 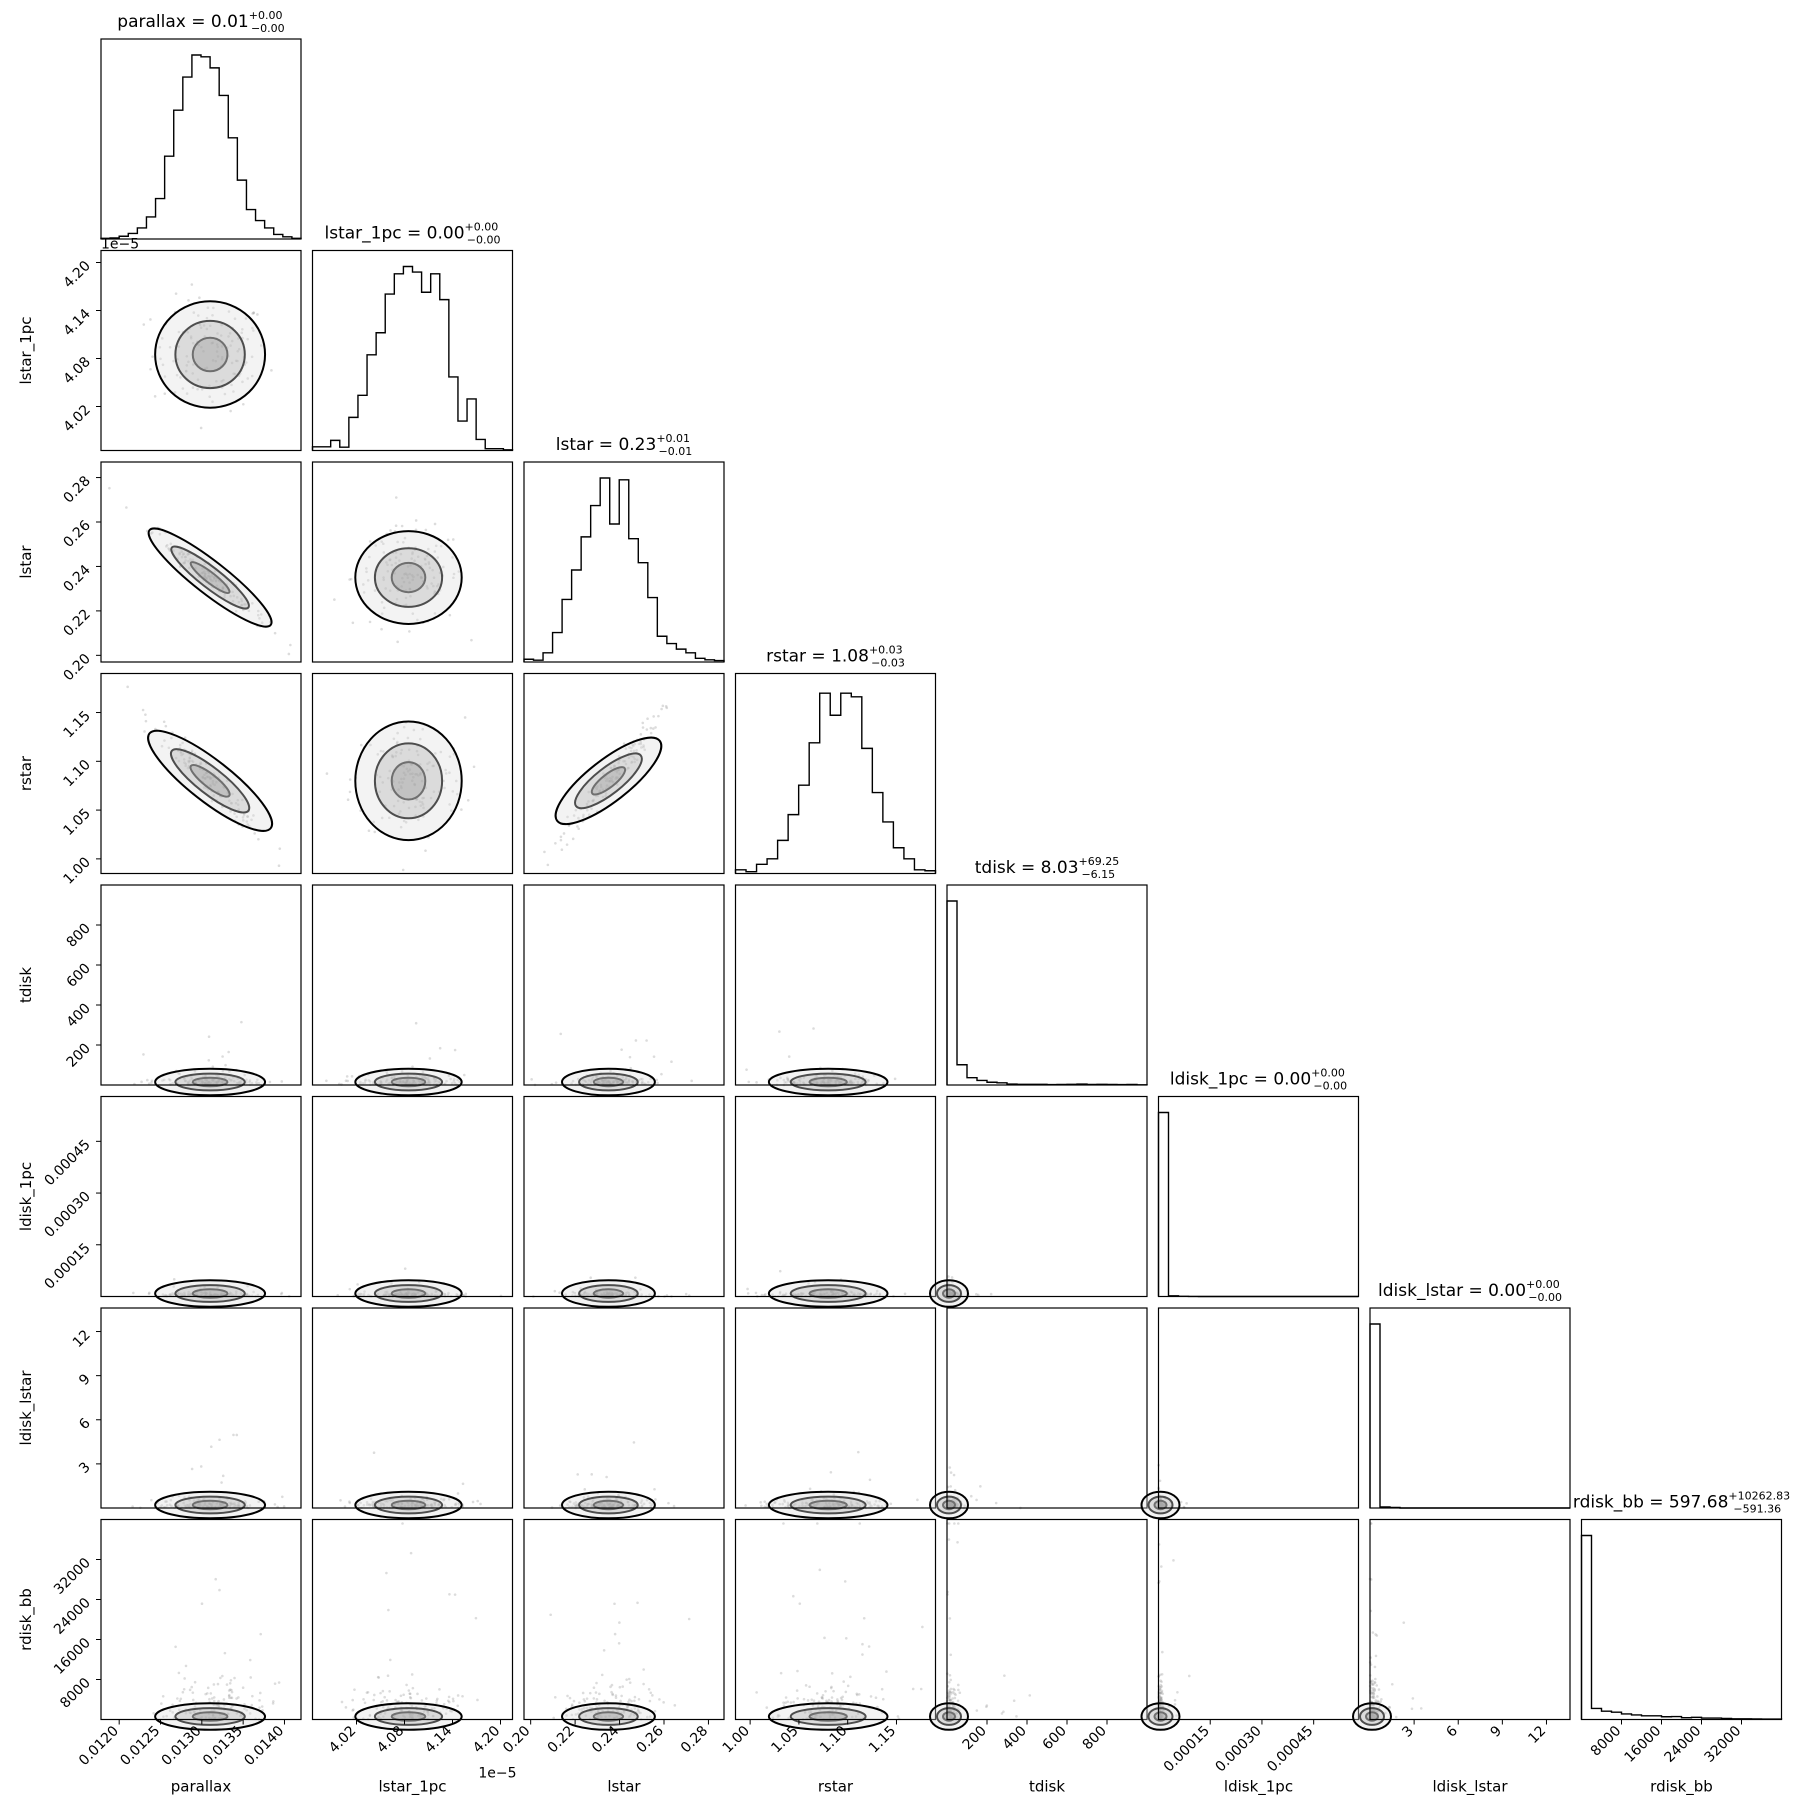 I want to click on x-tick-label: 0.28, so click(x=694, y=1739).